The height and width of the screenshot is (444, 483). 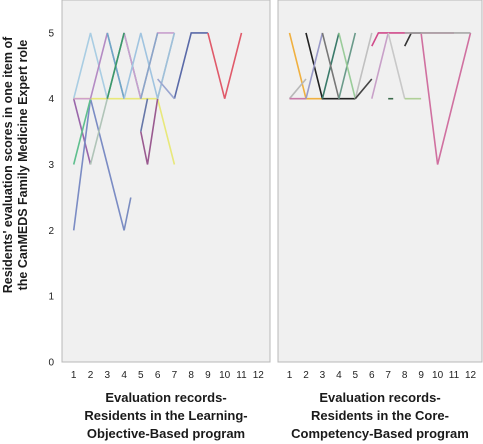 I want to click on series-layer, so click(x=380, y=98).